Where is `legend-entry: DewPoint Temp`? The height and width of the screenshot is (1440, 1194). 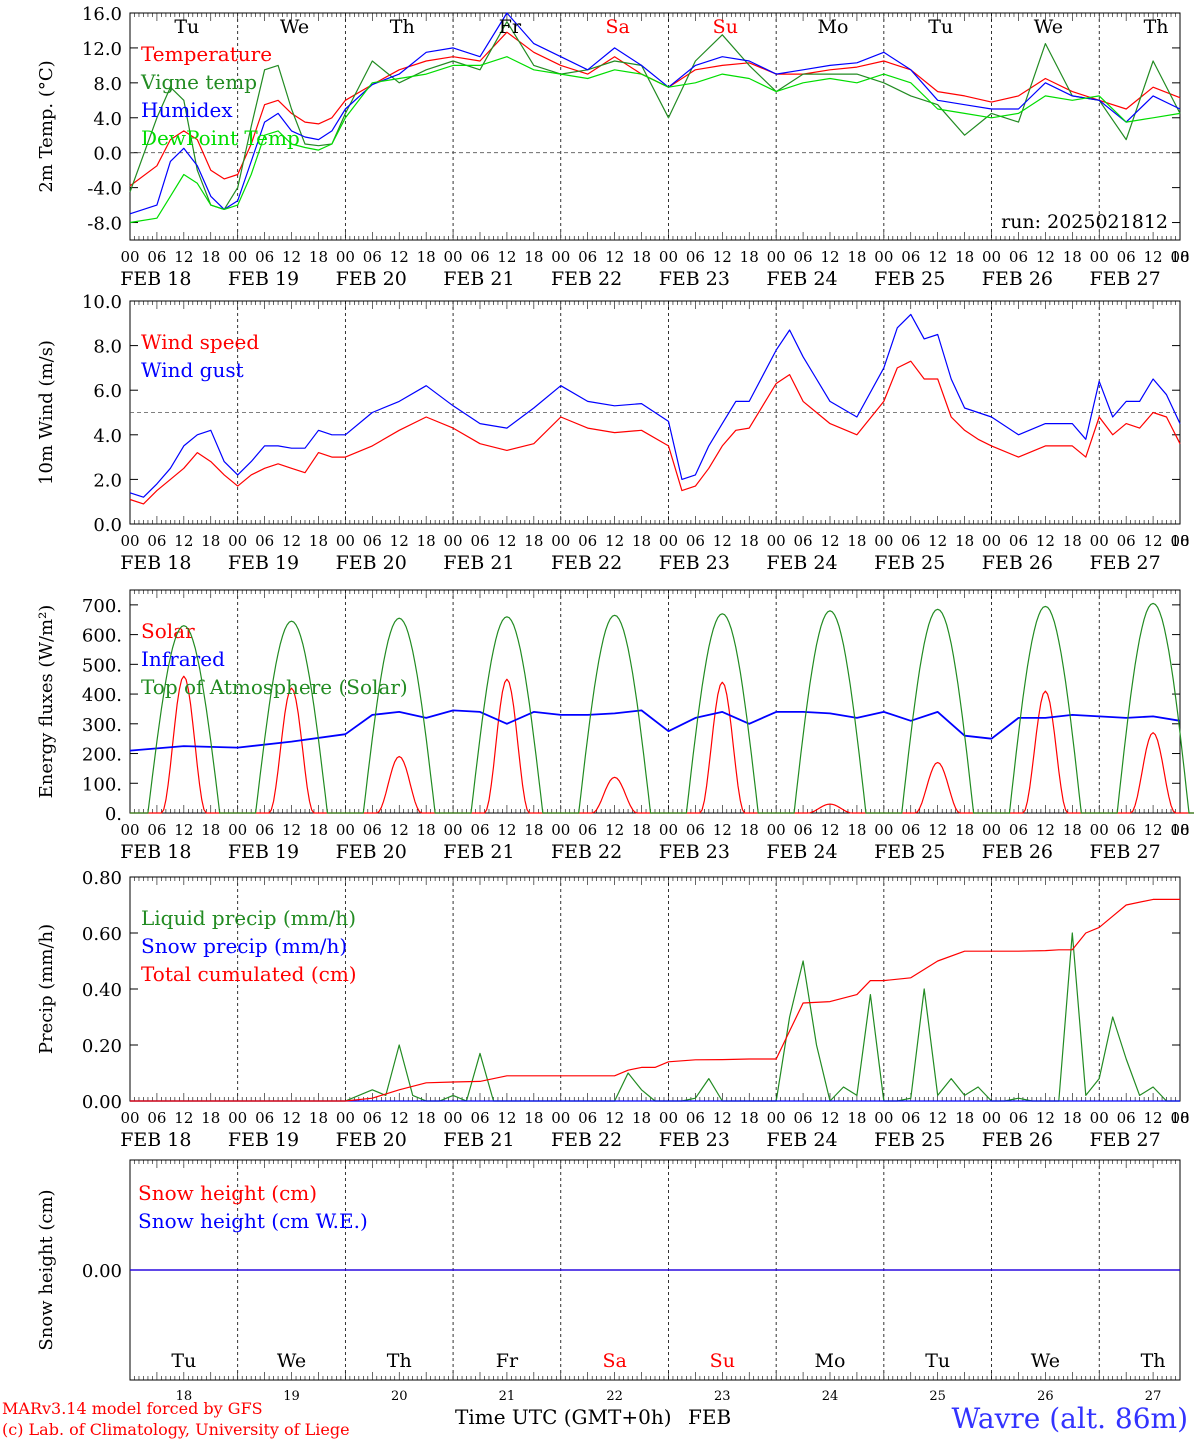 legend-entry: DewPoint Temp is located at coordinates (220, 138).